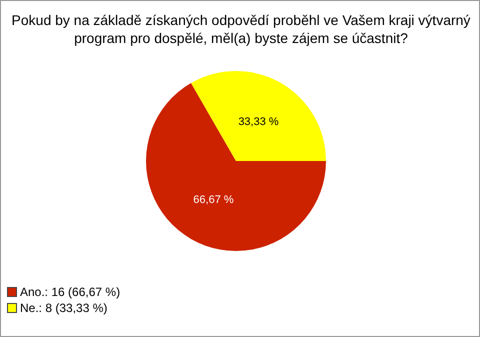 The width and height of the screenshot is (480, 337). I want to click on chart-title: Pokud by na základě získaných odpovědí proběhl ve Vašem kraji výtvarný program pro dospělé, měl(a) byste zájem se účastnit?, so click(241, 29).